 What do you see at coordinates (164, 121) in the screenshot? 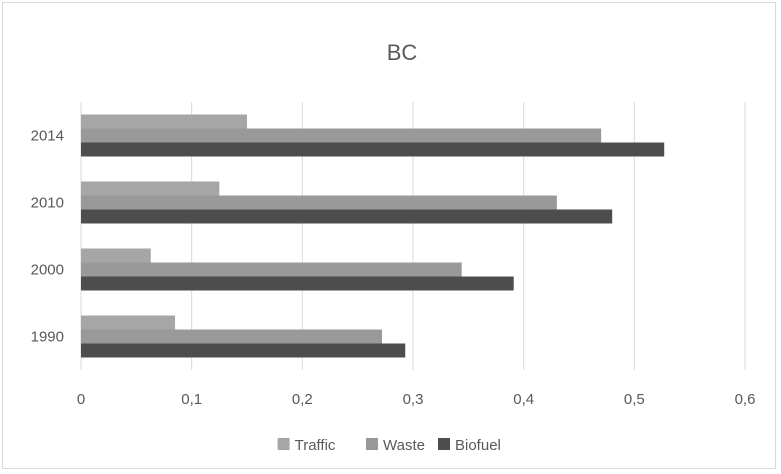
I see `bar-traffic-2014` at bounding box center [164, 121].